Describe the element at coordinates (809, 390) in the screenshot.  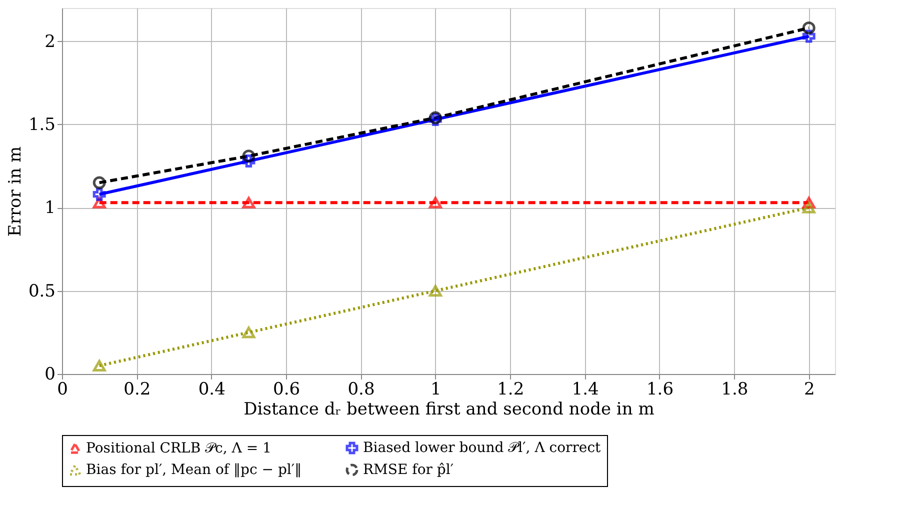
I see `x-tick-label: 2` at that location.